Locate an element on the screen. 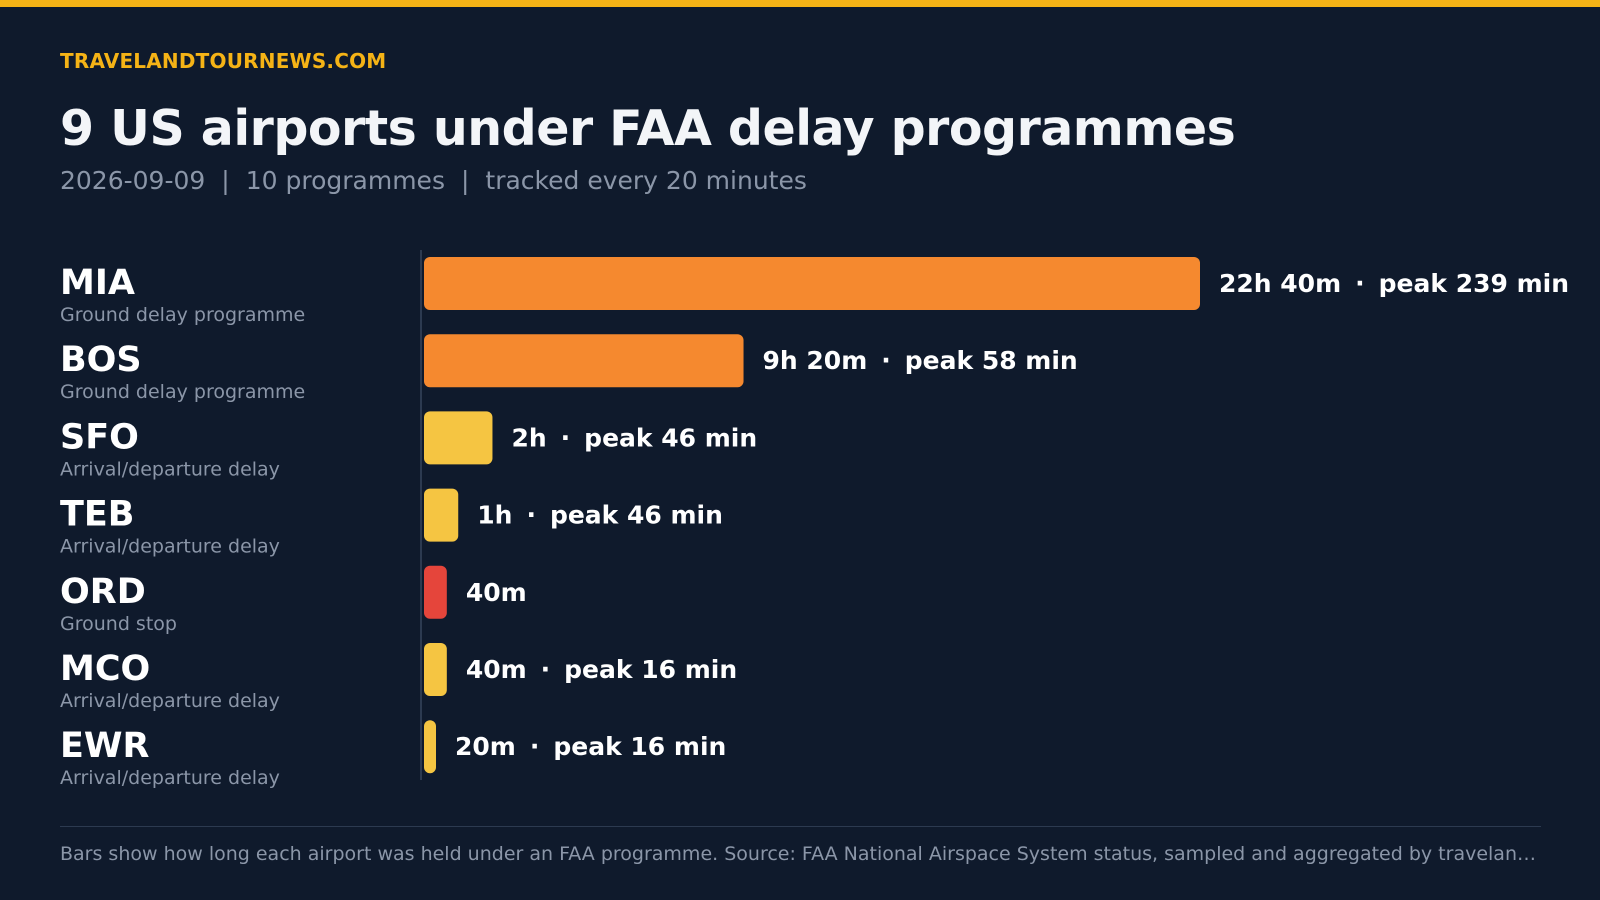 The width and height of the screenshot is (1600, 900). bar-value-label: 1h · peak 46 min is located at coordinates (600, 515).